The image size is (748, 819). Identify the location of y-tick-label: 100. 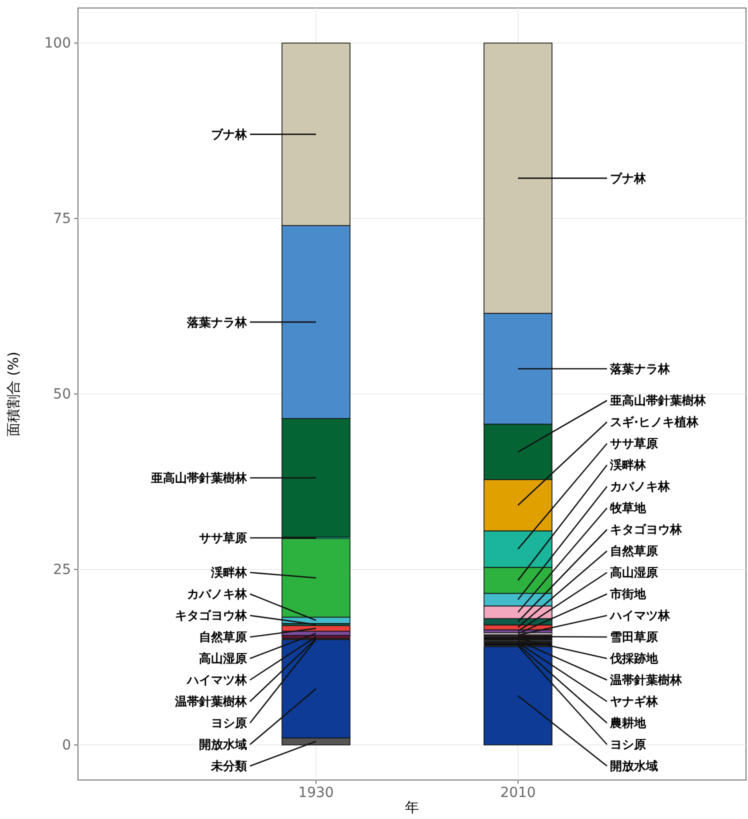
(57, 44).